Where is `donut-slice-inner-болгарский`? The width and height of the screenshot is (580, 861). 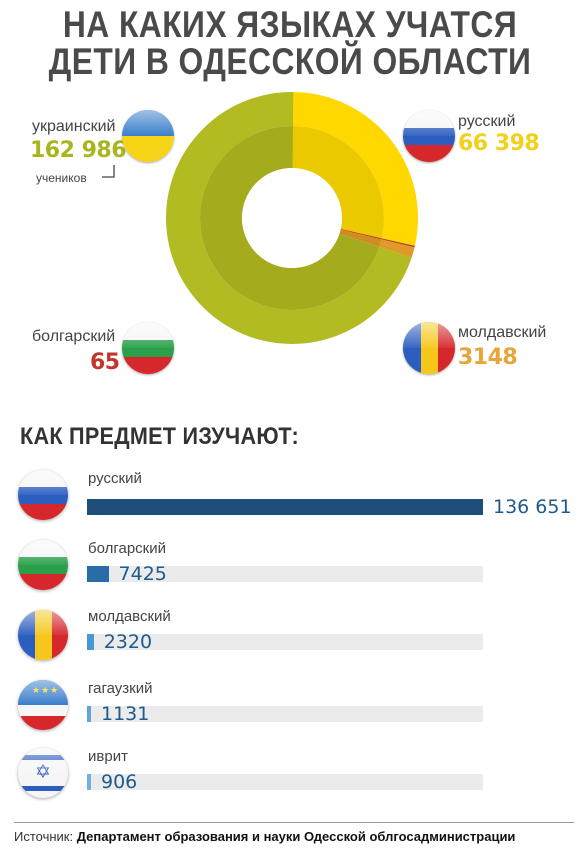 donut-slice-inner-болгарский is located at coordinates (361, 234).